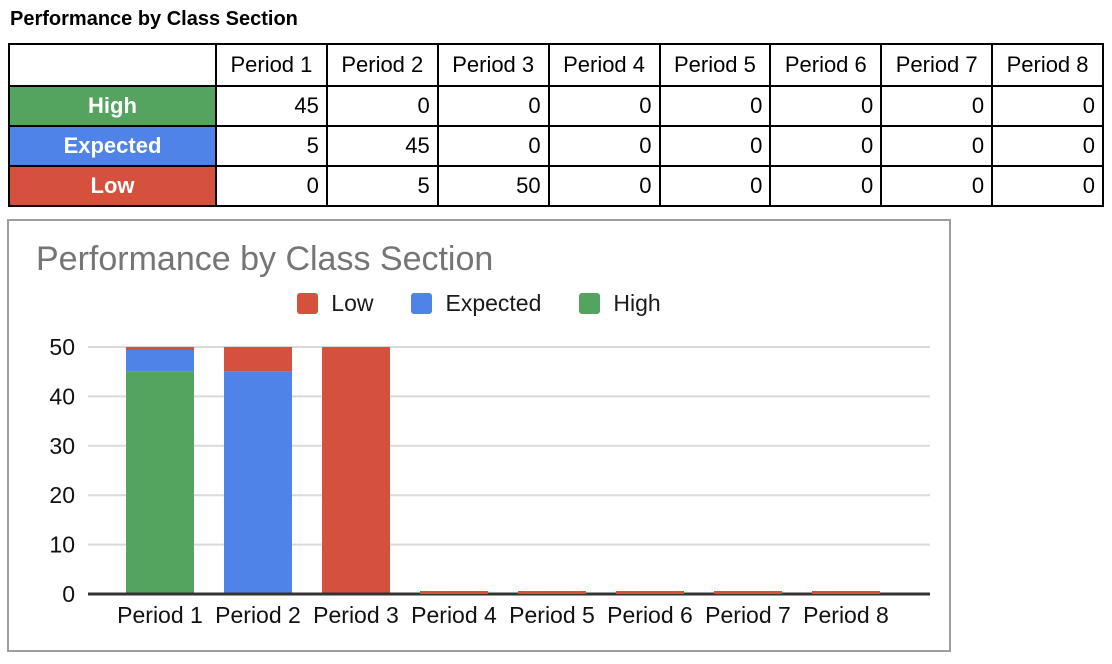 Image resolution: width=1112 pixels, height=664 pixels. I want to click on chart-legend: Low Expected High, so click(479, 303).